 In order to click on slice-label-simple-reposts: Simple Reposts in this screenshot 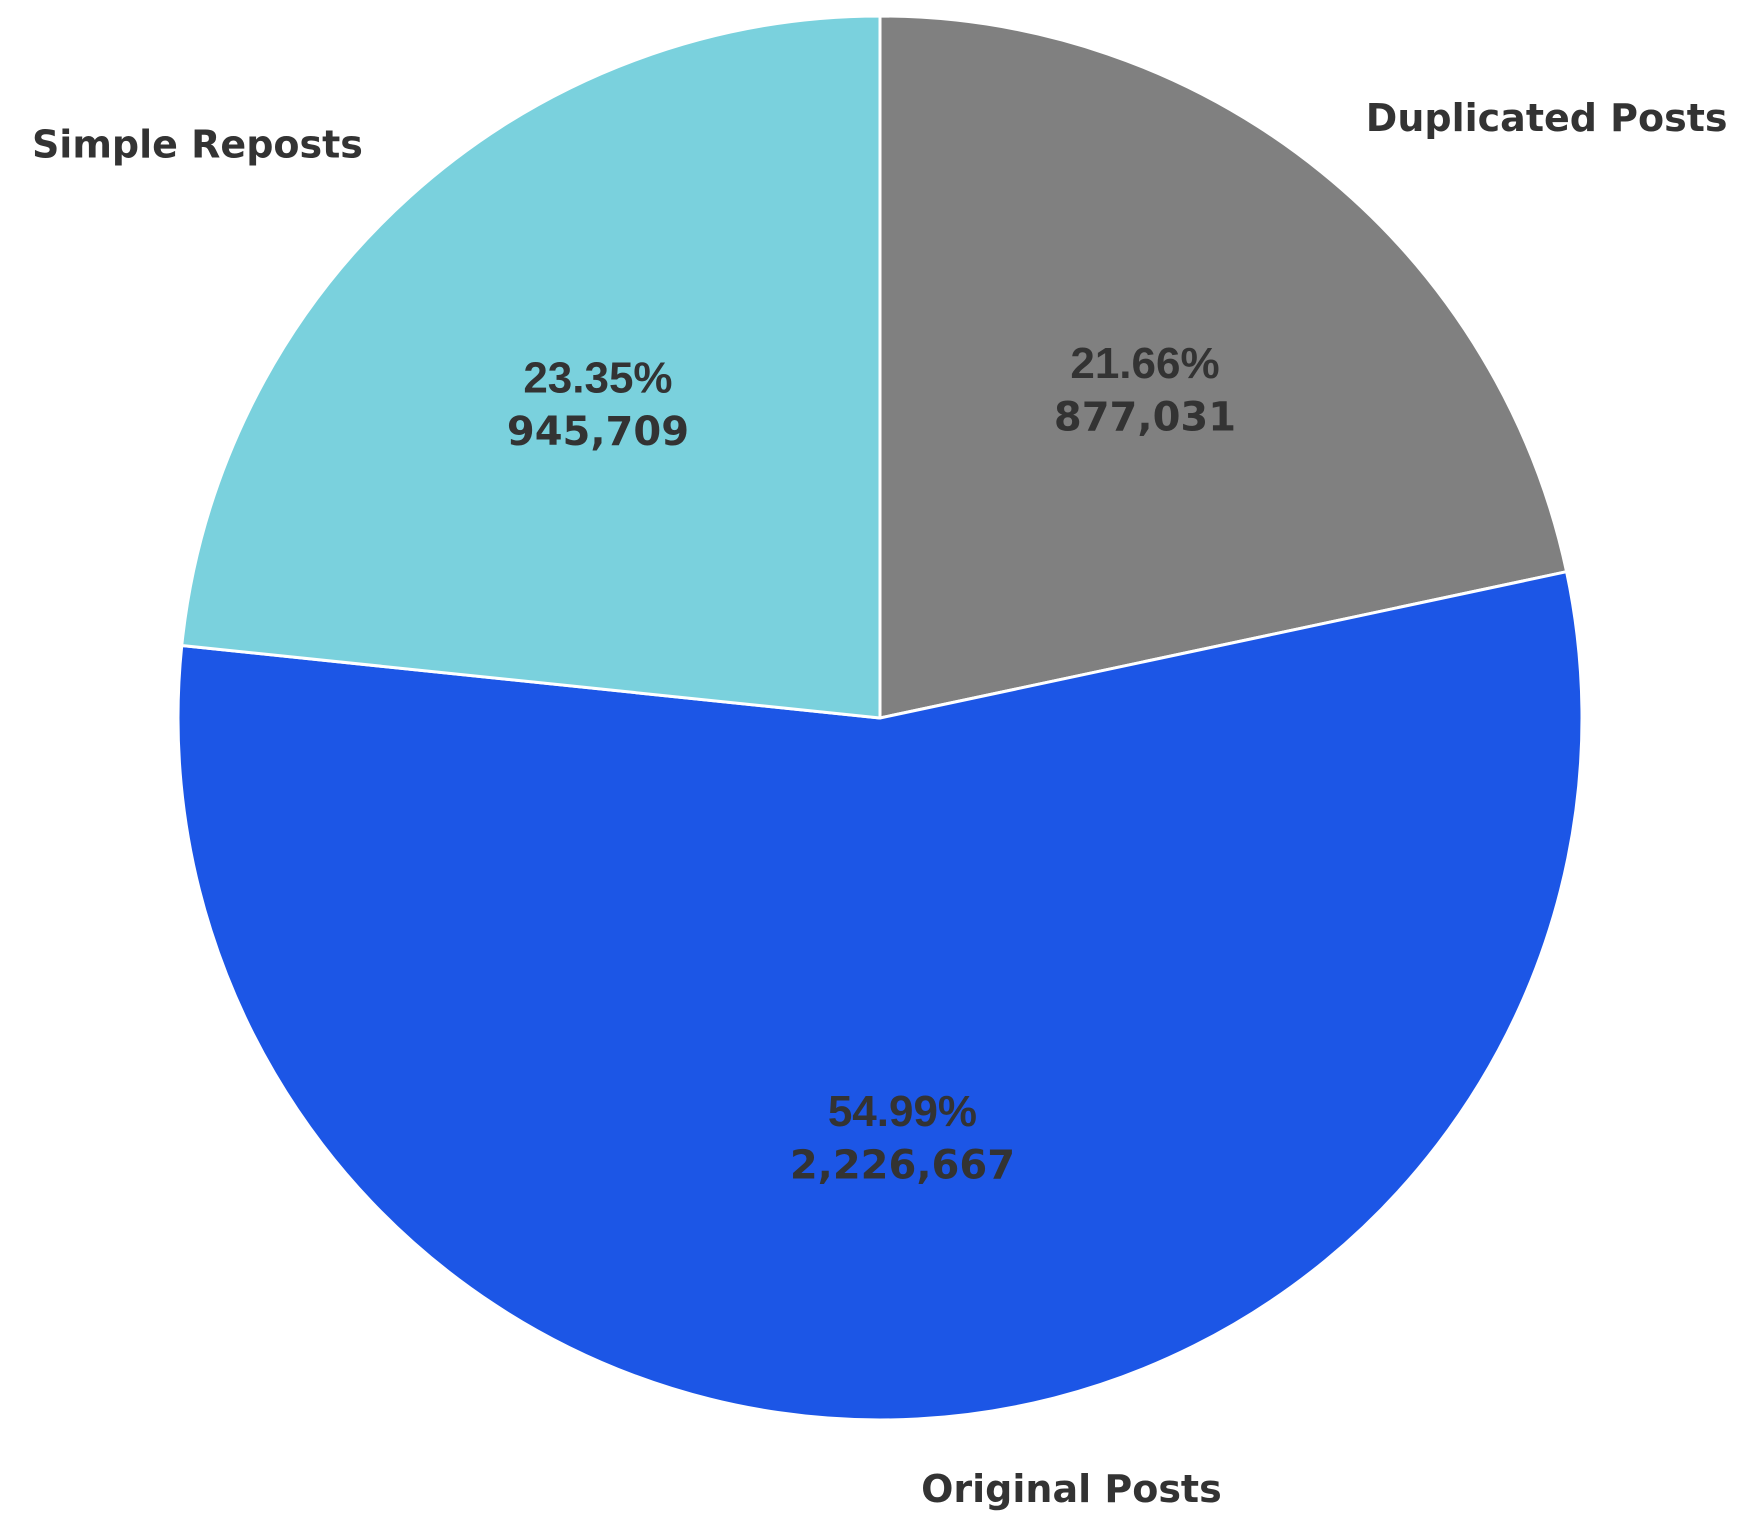, I will do `click(197, 144)`.